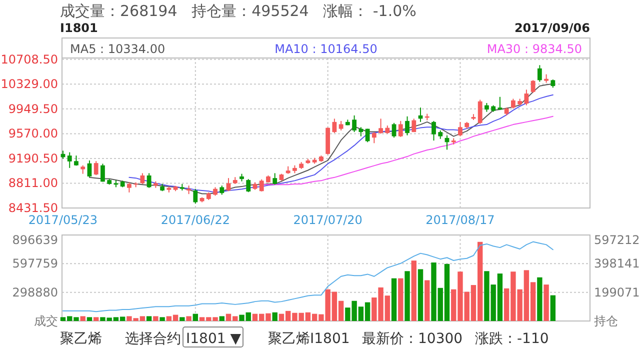 The width and height of the screenshot is (640, 350). Describe the element at coordinates (606, 321) in the screenshot. I see `y2-tick-label: 持仓` at that location.